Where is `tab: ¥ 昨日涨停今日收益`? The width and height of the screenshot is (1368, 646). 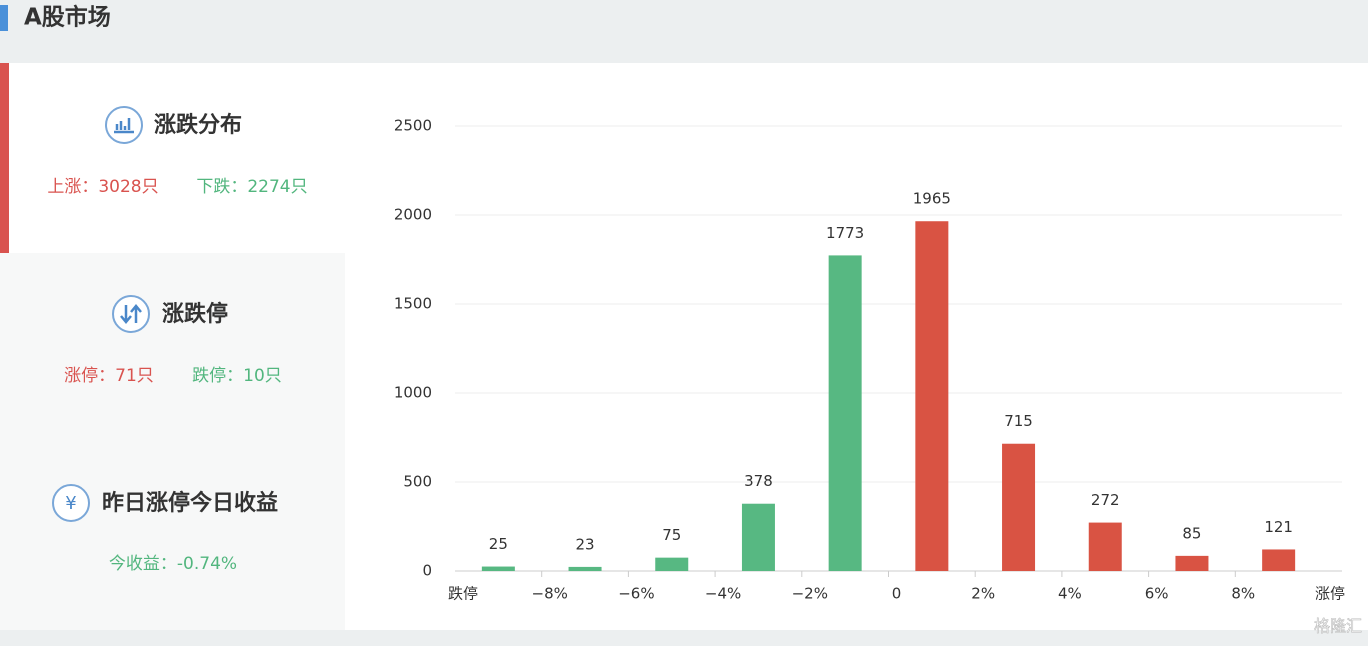 tab: ¥ 昨日涨停今日收益 is located at coordinates (165, 503).